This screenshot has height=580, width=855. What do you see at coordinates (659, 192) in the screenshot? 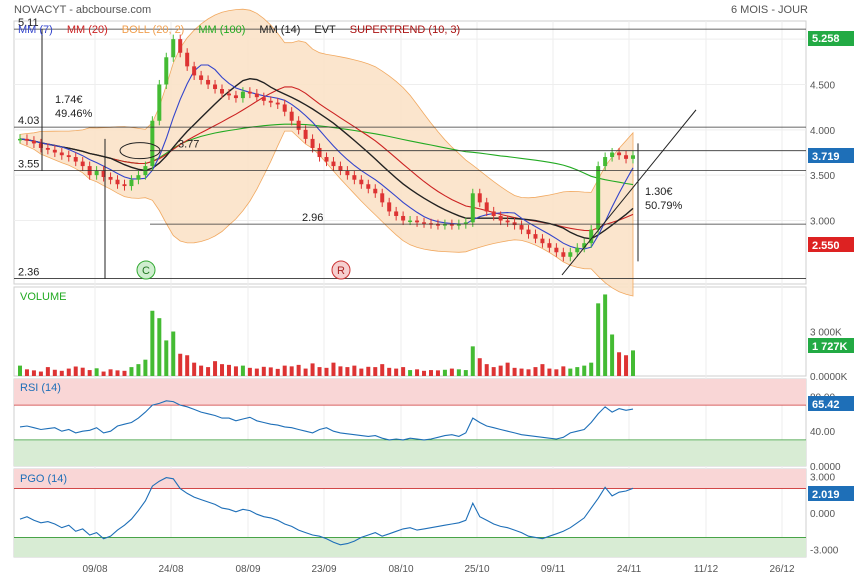
I see `right-change-abs: 1.30€` at bounding box center [659, 192].